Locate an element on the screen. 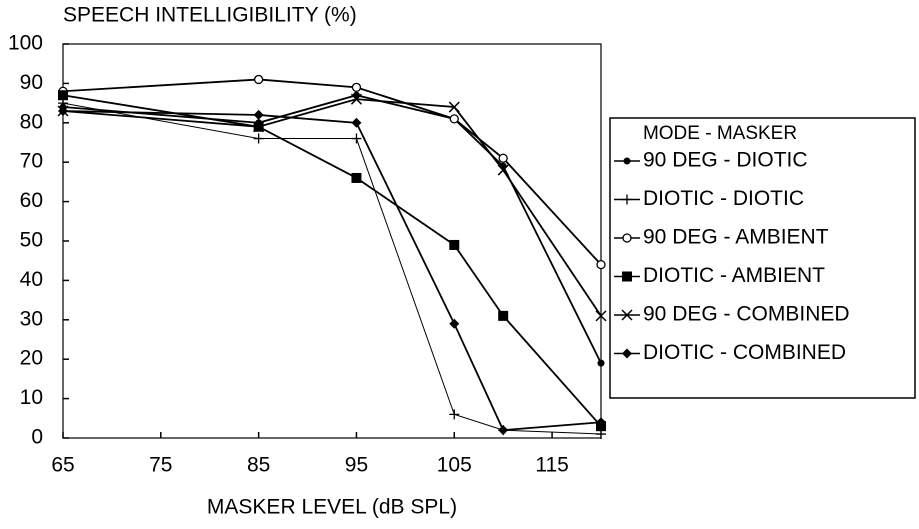 This screenshot has height=529, width=919. y-tick-label: 70 is located at coordinates (31, 161).